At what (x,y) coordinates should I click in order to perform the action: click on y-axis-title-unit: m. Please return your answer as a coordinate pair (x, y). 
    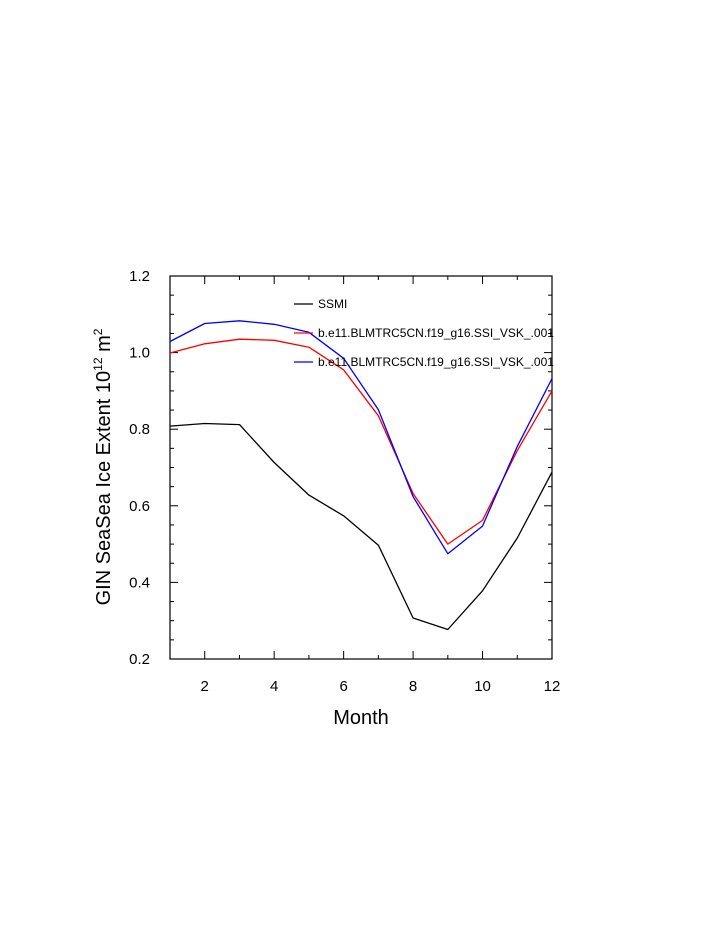
    Looking at the image, I should click on (104, 346).